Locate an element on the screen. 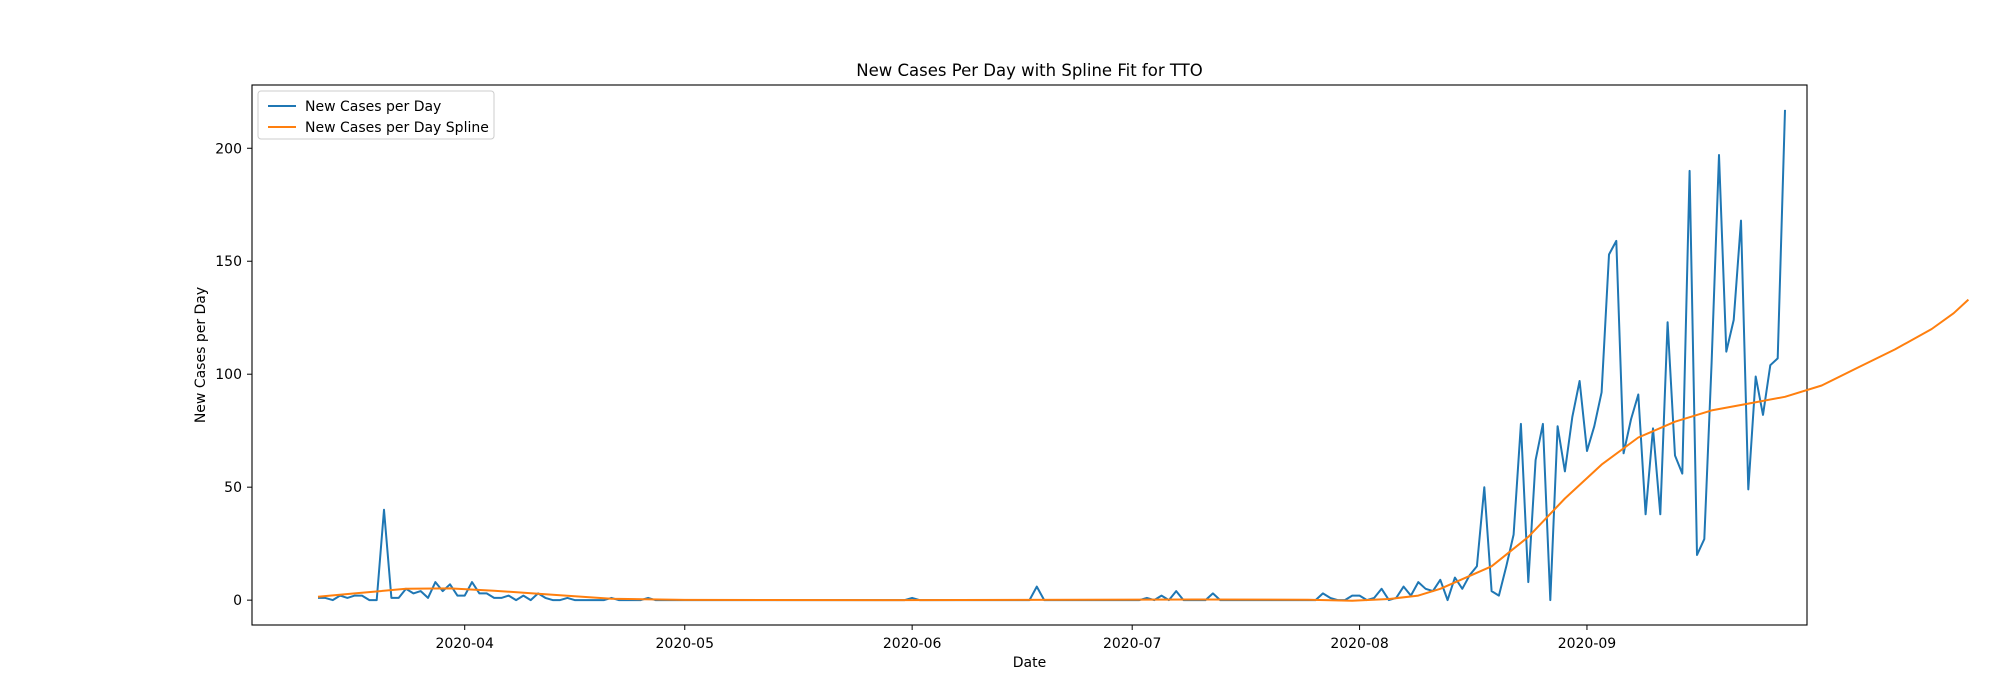  legend-box is located at coordinates (376, 115).